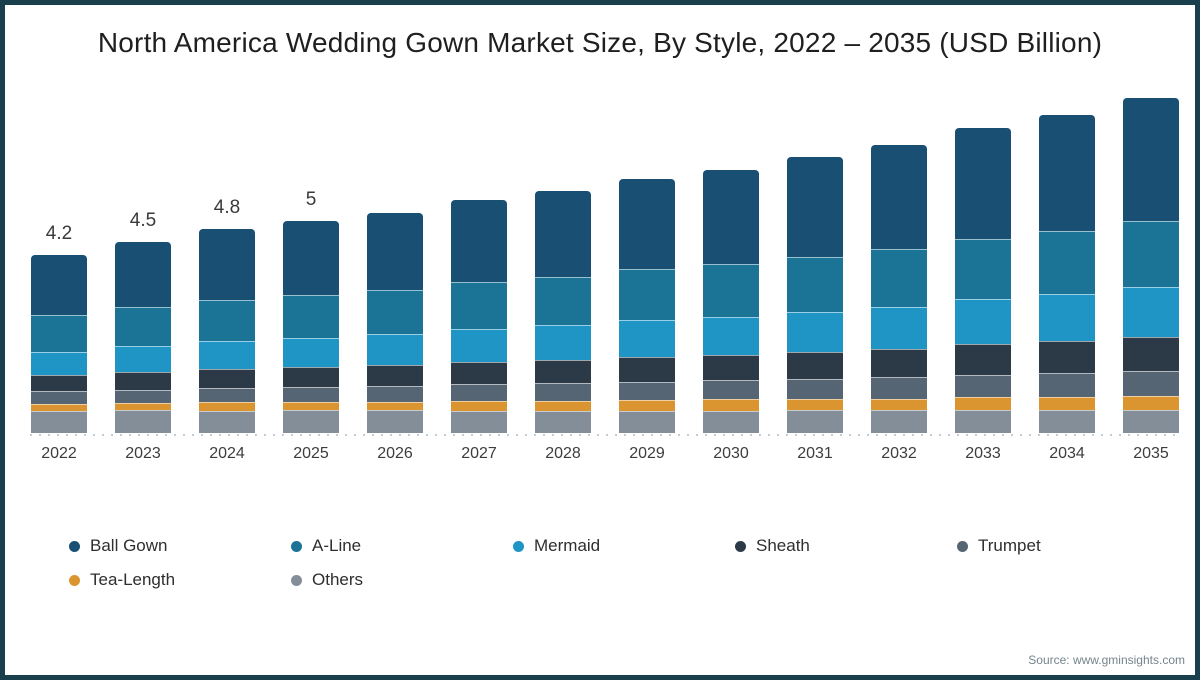  I want to click on bar-2029-segment-ball-gown, so click(647, 224).